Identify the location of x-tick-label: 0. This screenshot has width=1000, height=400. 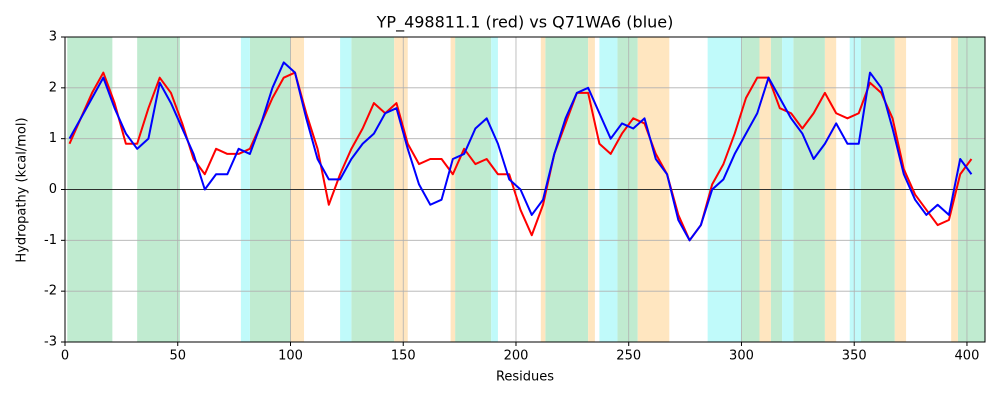
(65, 356).